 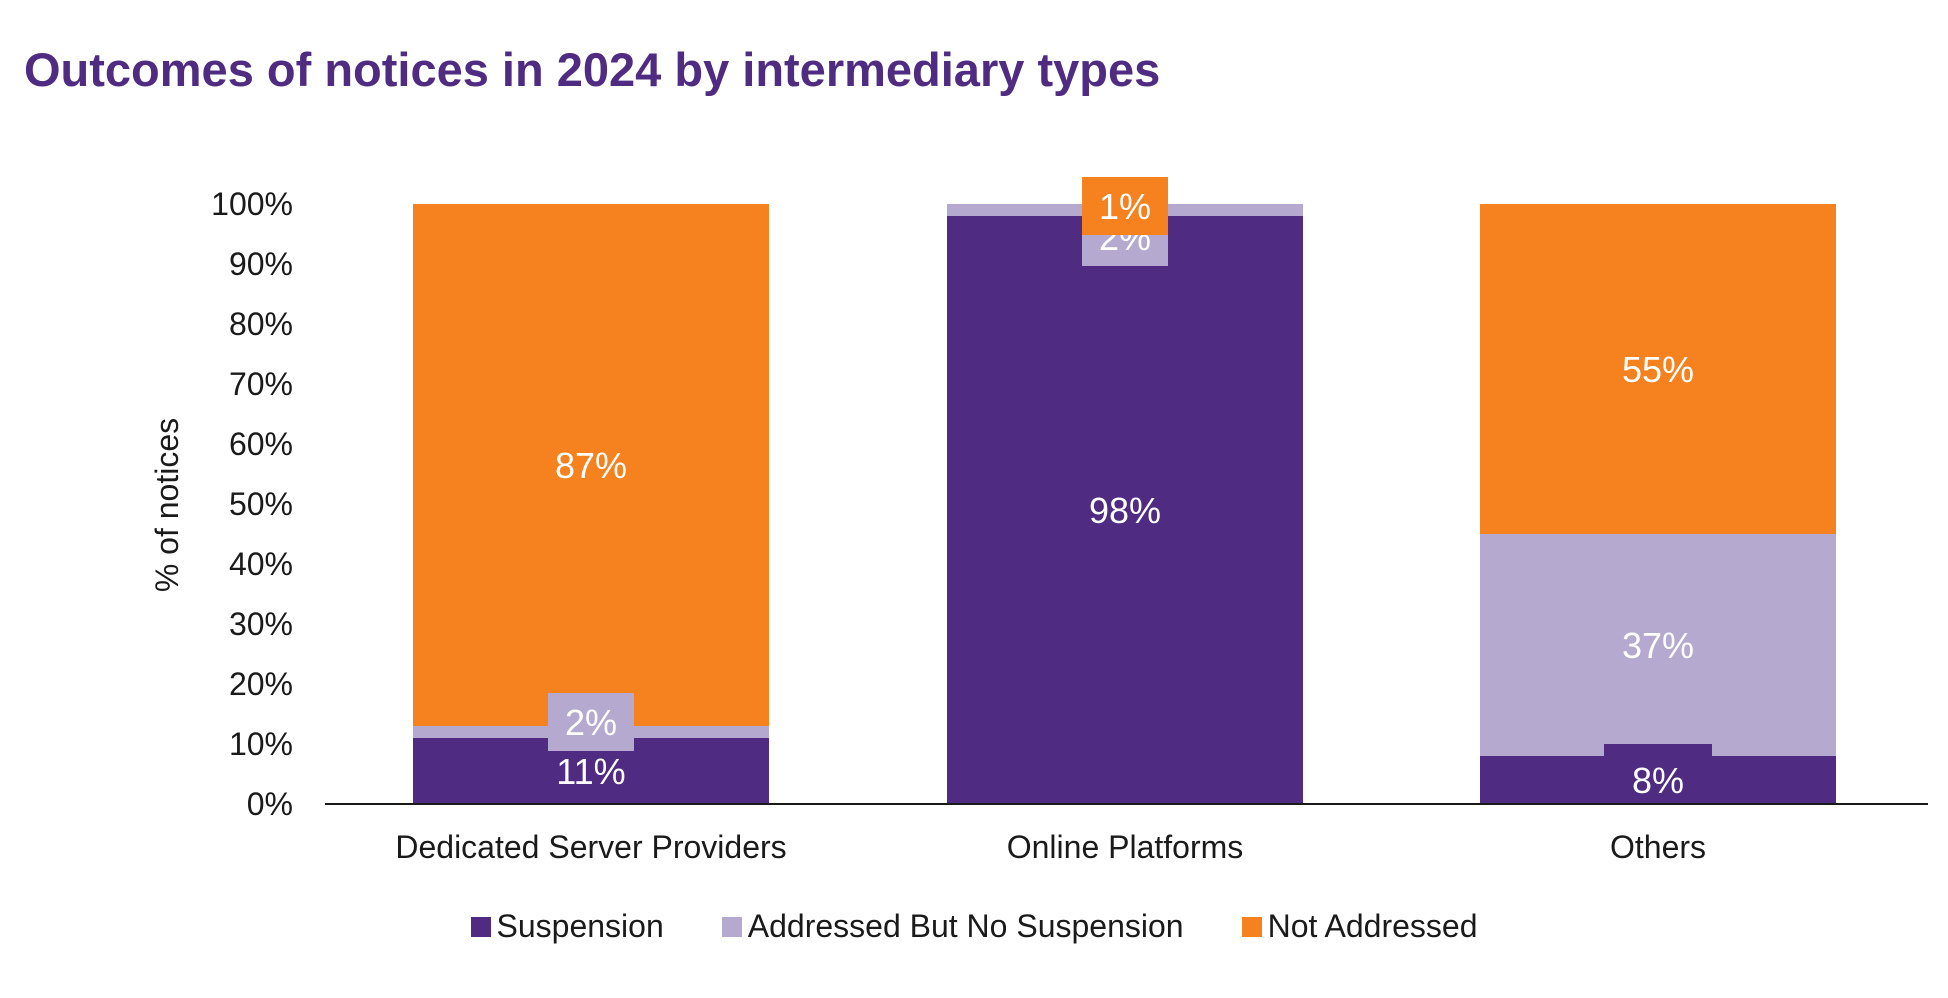 I want to click on y-axis-ticks: 0% 10% 20% 30% 40% 50% 60% 70% 80% 90% 100%, so click(x=252, y=504).